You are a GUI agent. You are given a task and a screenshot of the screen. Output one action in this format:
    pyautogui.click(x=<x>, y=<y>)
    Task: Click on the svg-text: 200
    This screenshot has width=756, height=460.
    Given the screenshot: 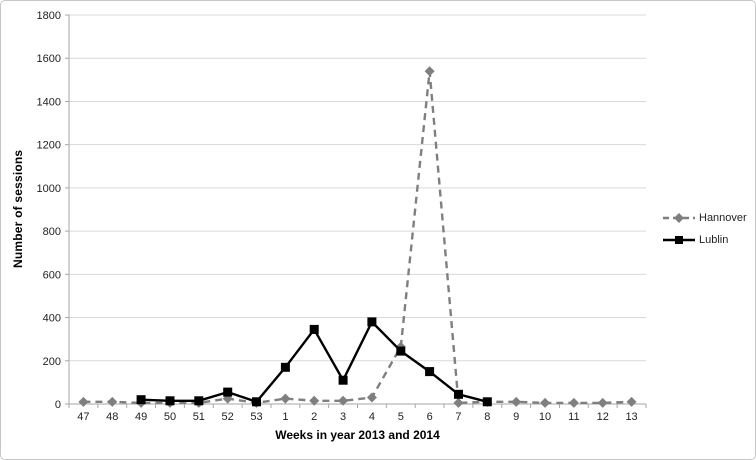 What is the action you would take?
    pyautogui.click(x=52, y=362)
    